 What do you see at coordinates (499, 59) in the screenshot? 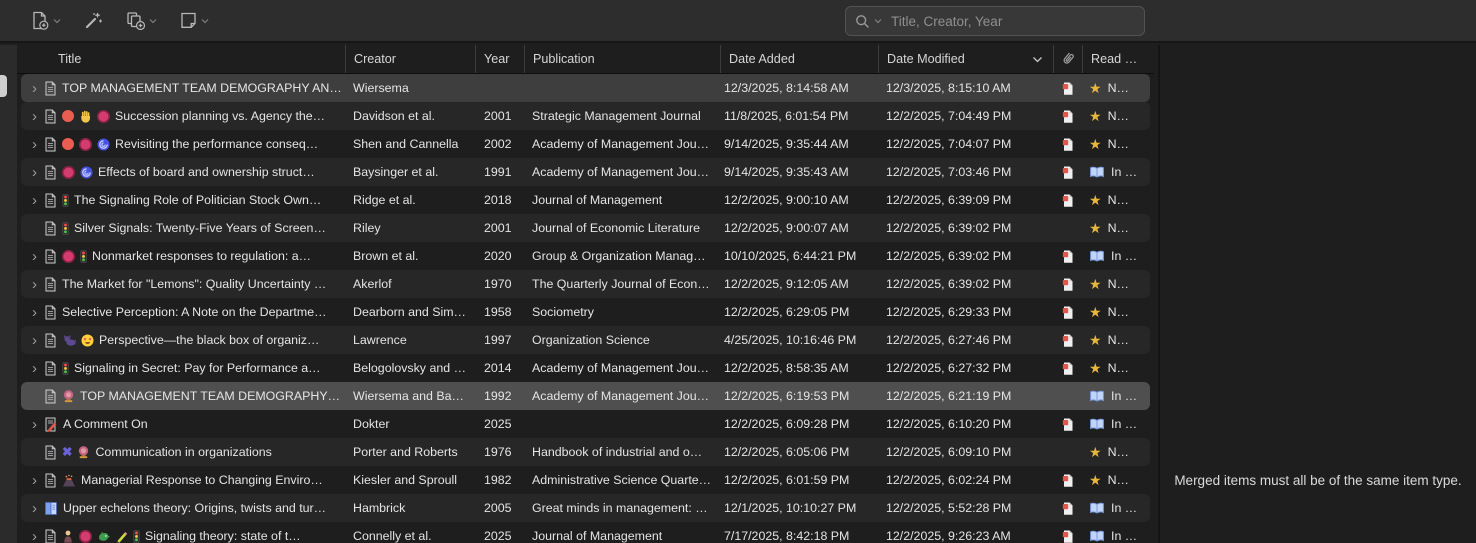
I see `column-header-year: Year` at bounding box center [499, 59].